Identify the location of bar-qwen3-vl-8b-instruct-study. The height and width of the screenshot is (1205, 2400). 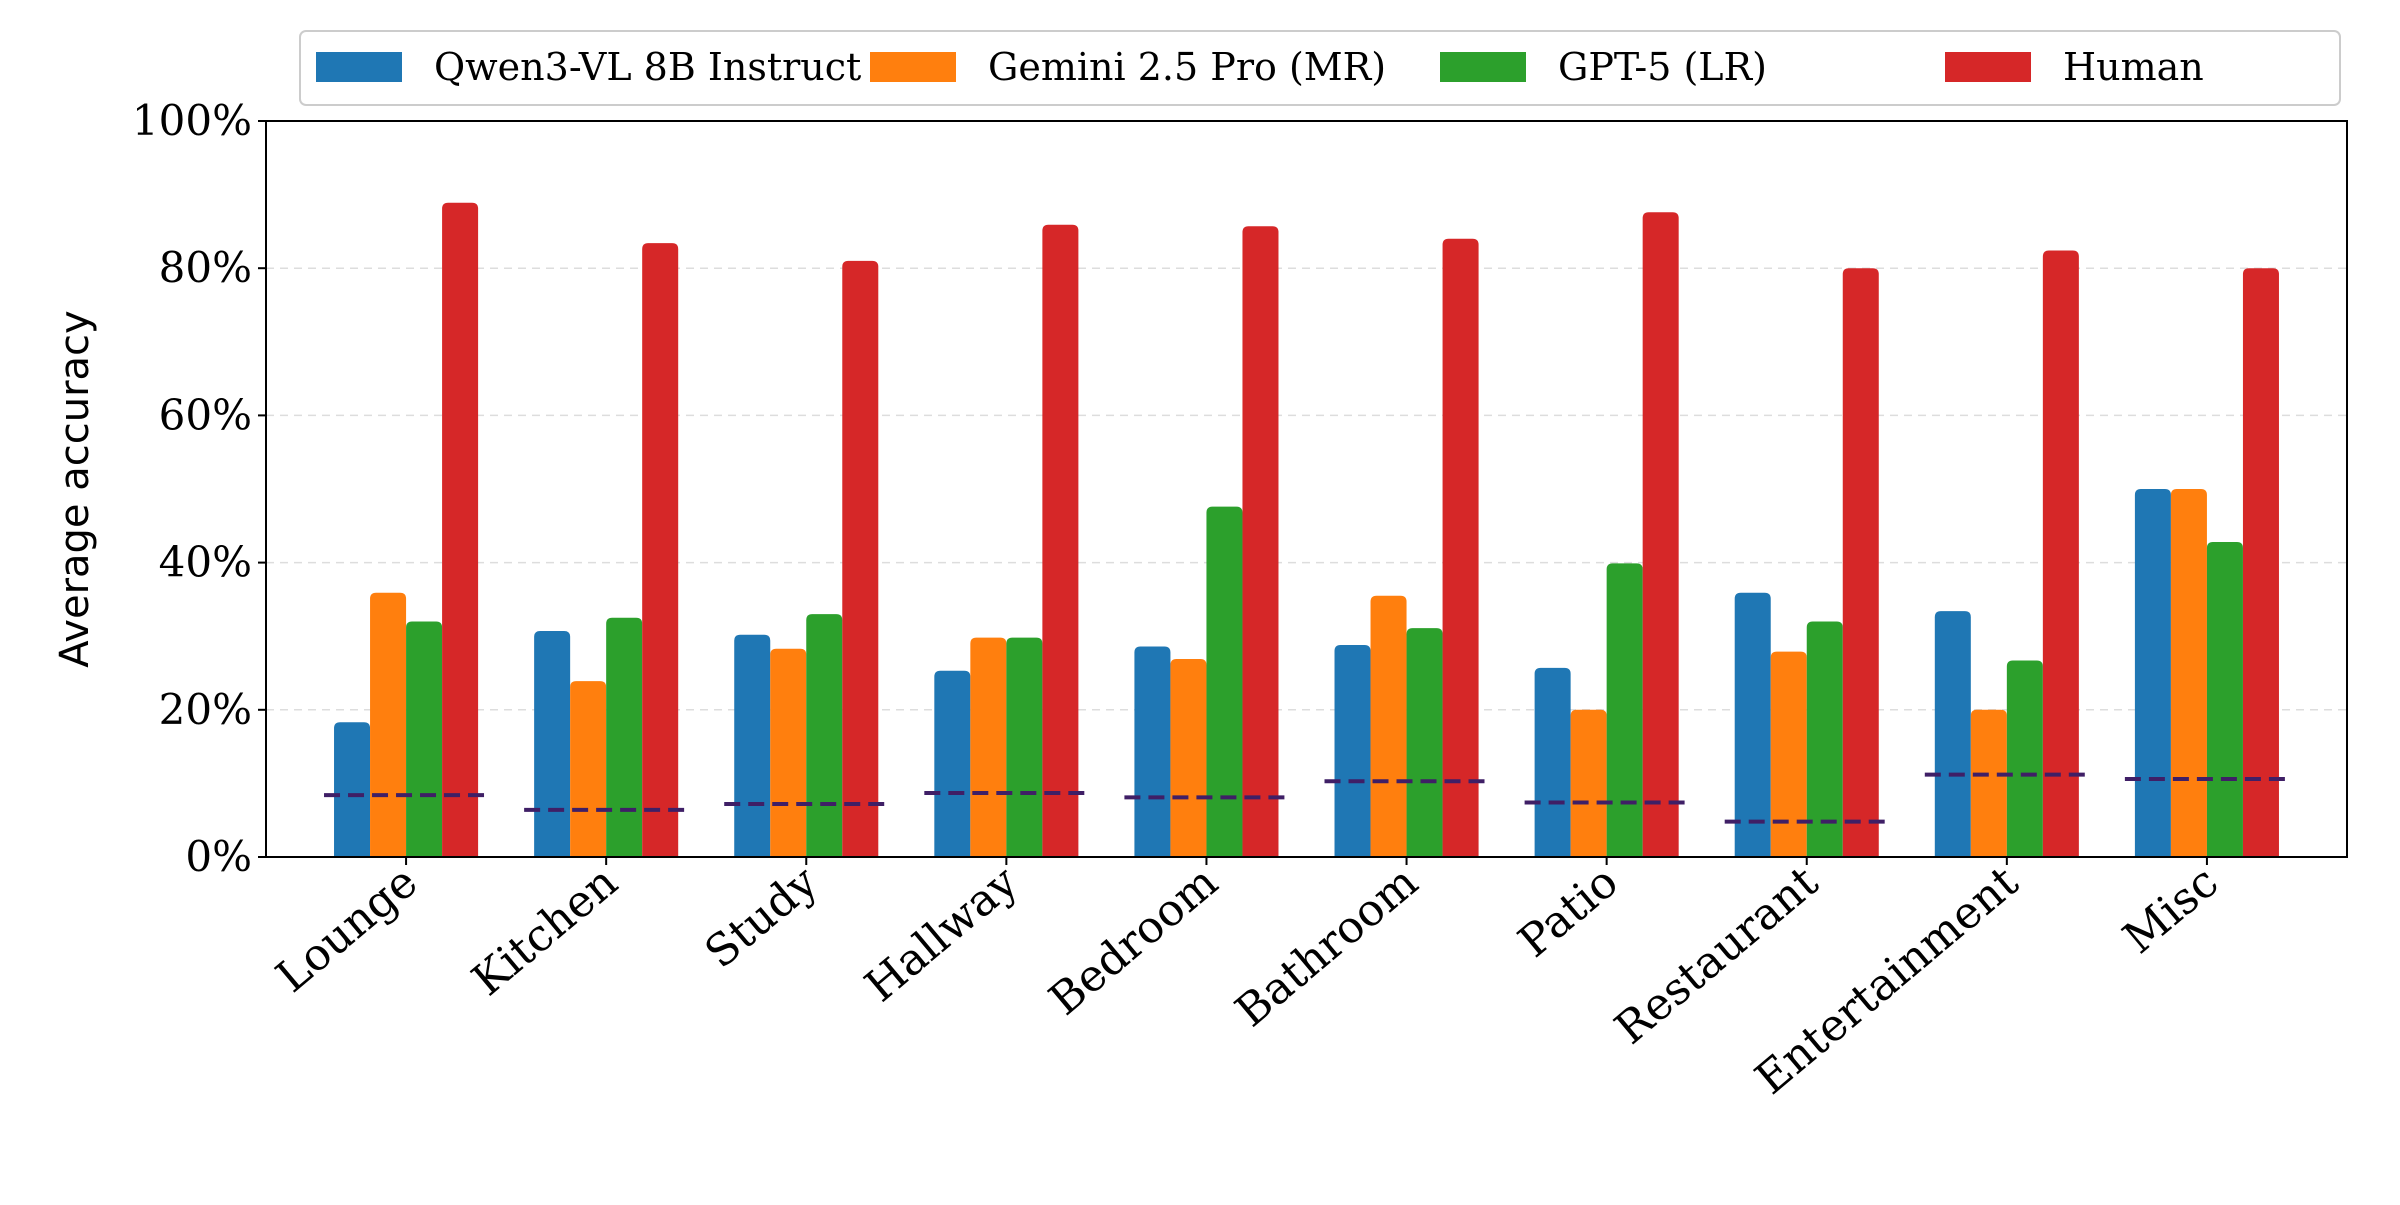
(752, 745).